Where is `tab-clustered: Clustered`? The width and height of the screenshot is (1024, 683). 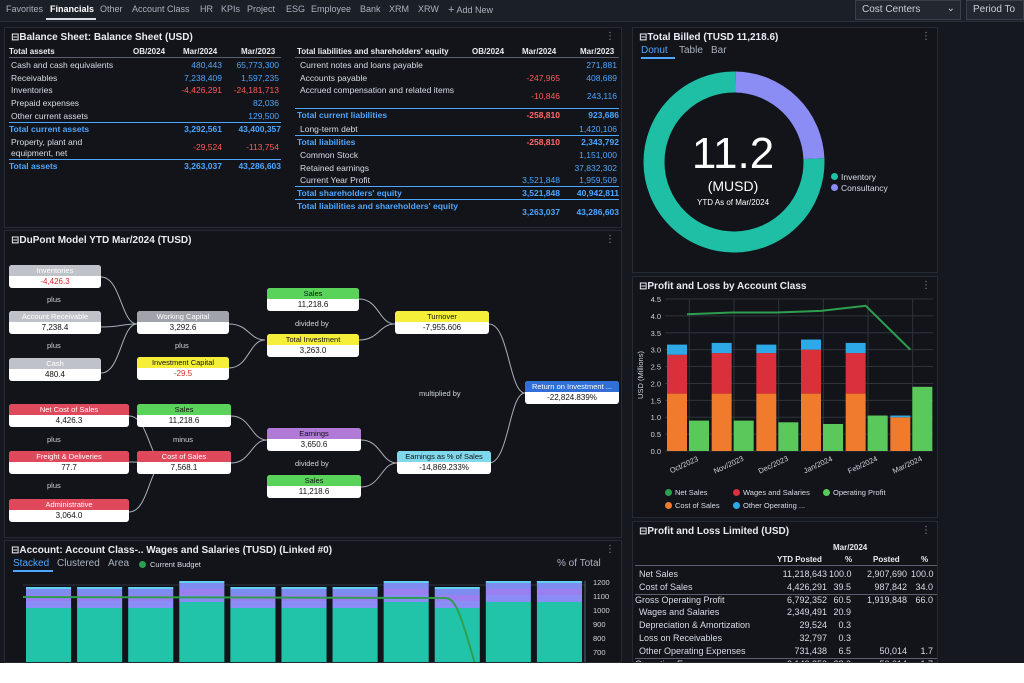 tab-clustered: Clustered is located at coordinates (78, 563).